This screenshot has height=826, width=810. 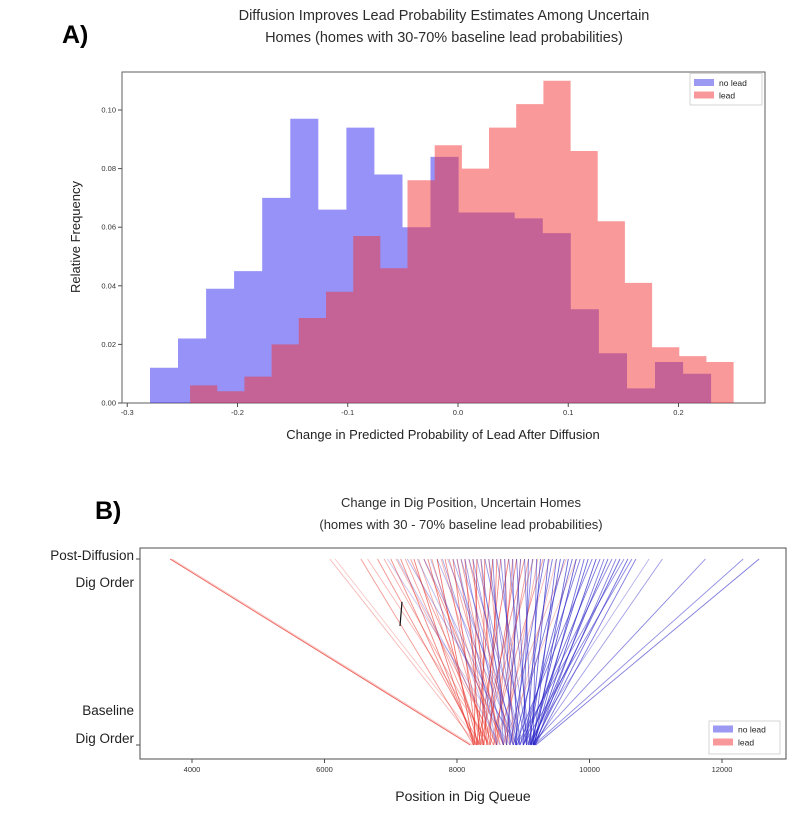 I want to click on panel-a-ylabel: Relative Frequency, so click(x=75, y=237).